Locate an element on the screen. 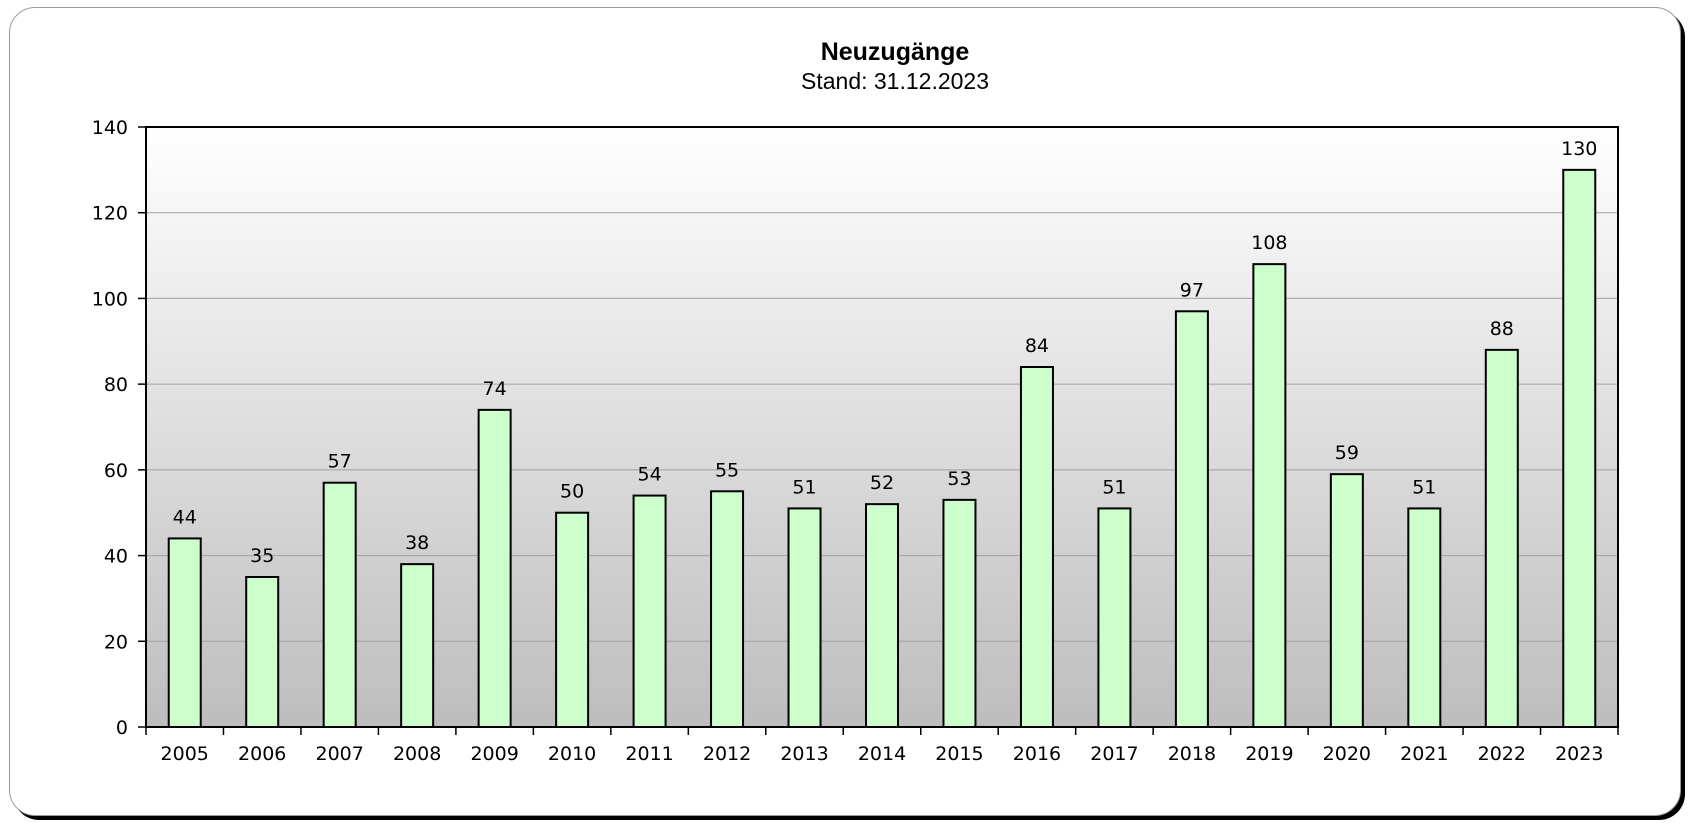 The image size is (1690, 827). bar-2014 is located at coordinates (882, 615).